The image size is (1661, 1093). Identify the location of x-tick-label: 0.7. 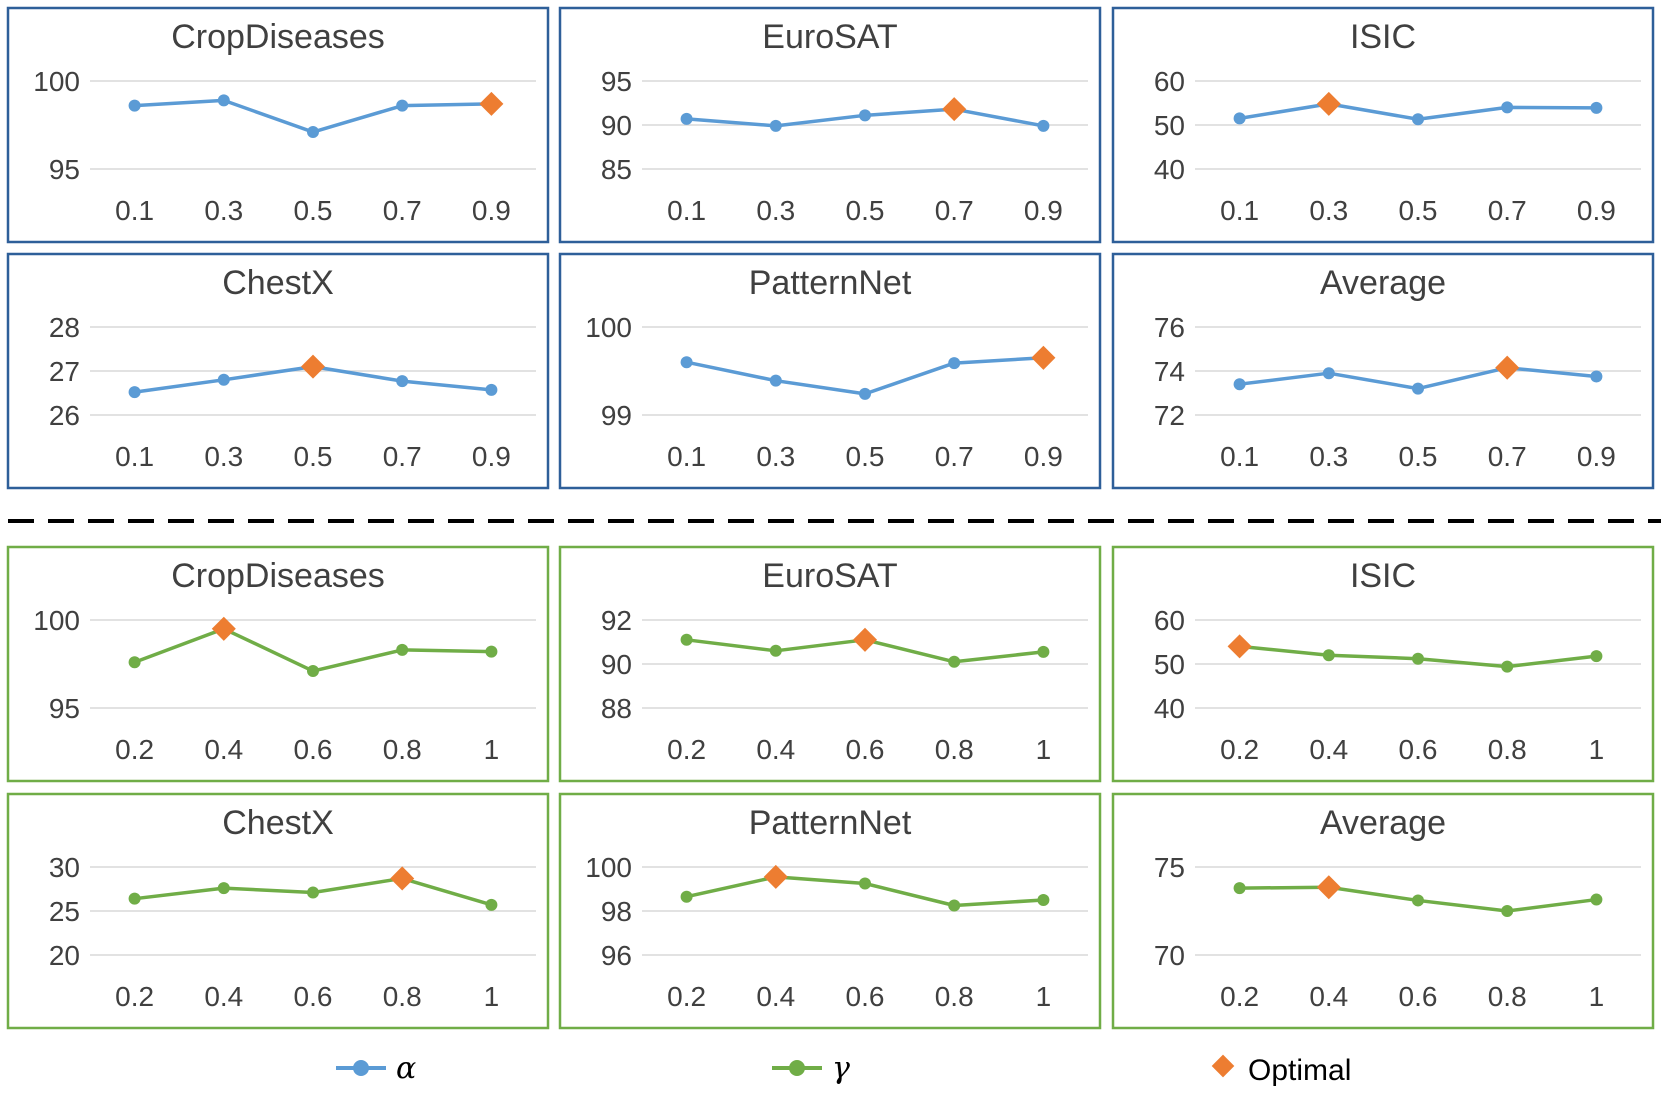
(402, 456).